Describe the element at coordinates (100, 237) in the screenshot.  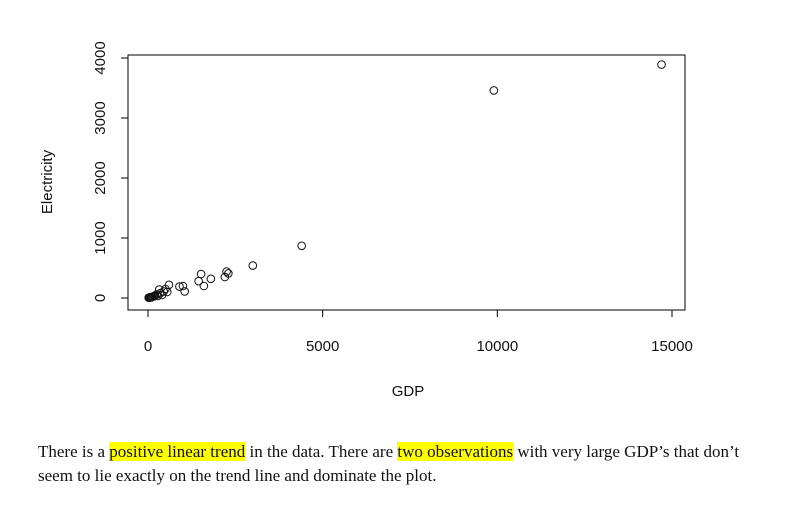
I see `y-tick-label: 1000` at that location.